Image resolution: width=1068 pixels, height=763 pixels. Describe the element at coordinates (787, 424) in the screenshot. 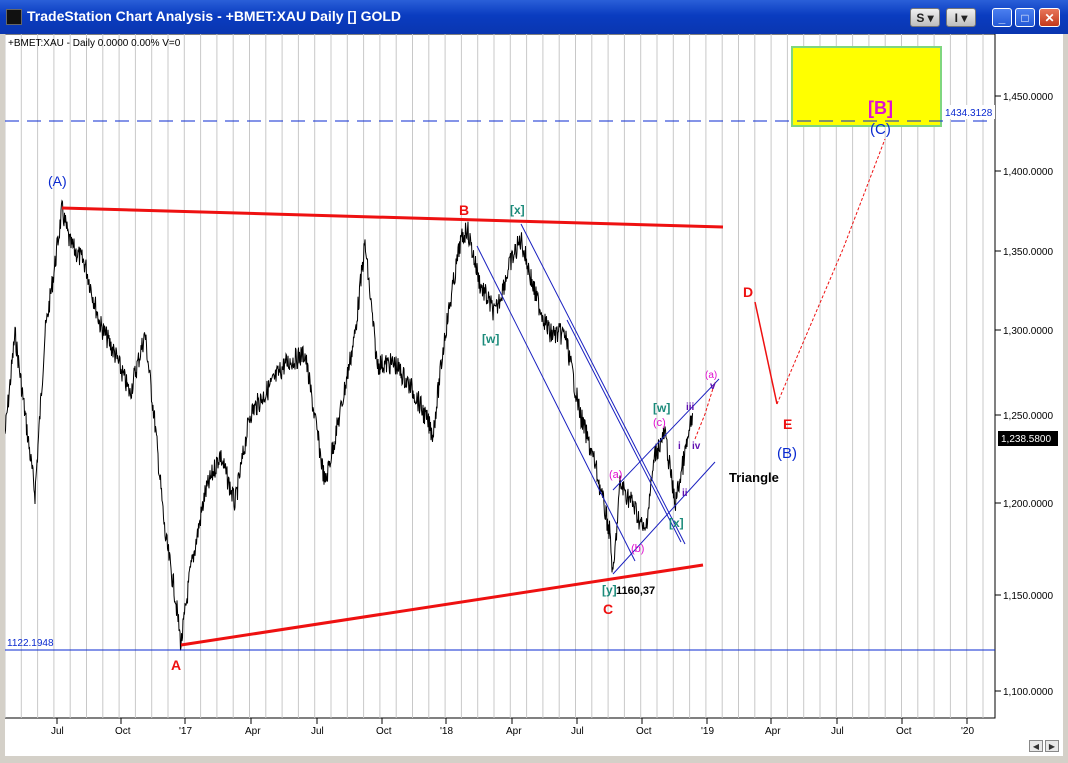

I see `label-E: E` at that location.